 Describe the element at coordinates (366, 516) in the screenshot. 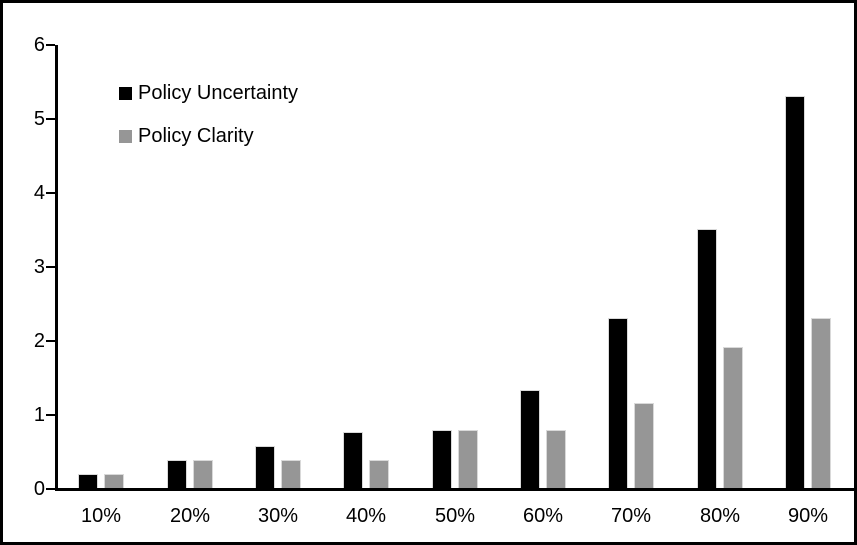

I see `x-tick-label: 40%` at that location.